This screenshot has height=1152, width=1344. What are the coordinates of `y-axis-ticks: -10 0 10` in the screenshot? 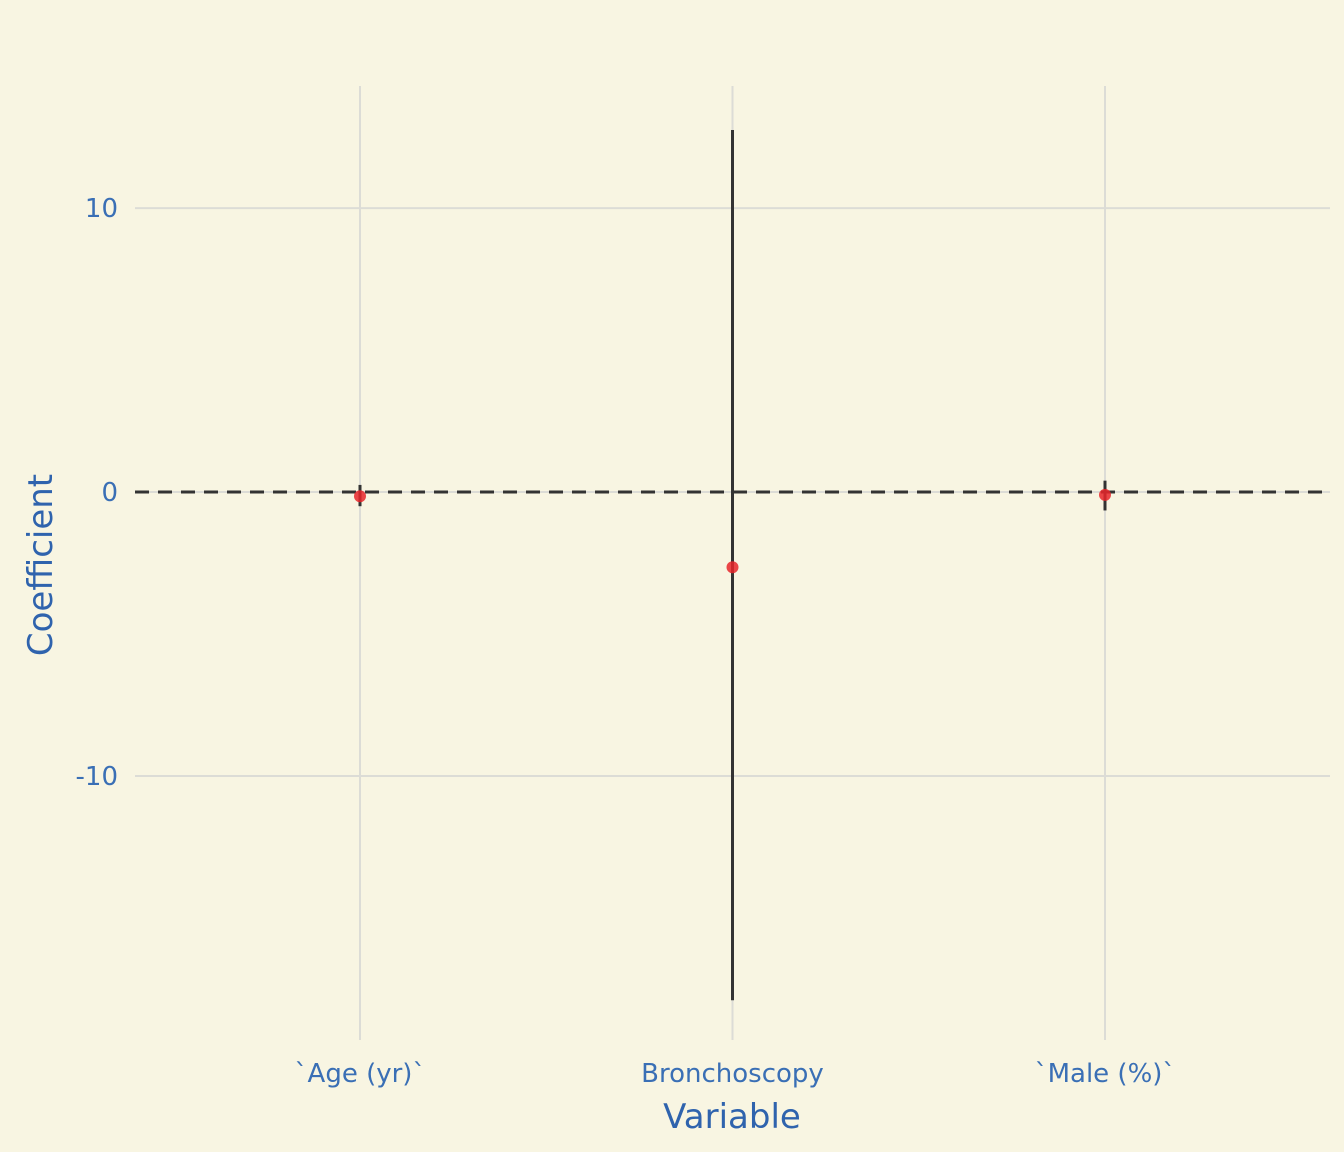 It's located at (97, 493).